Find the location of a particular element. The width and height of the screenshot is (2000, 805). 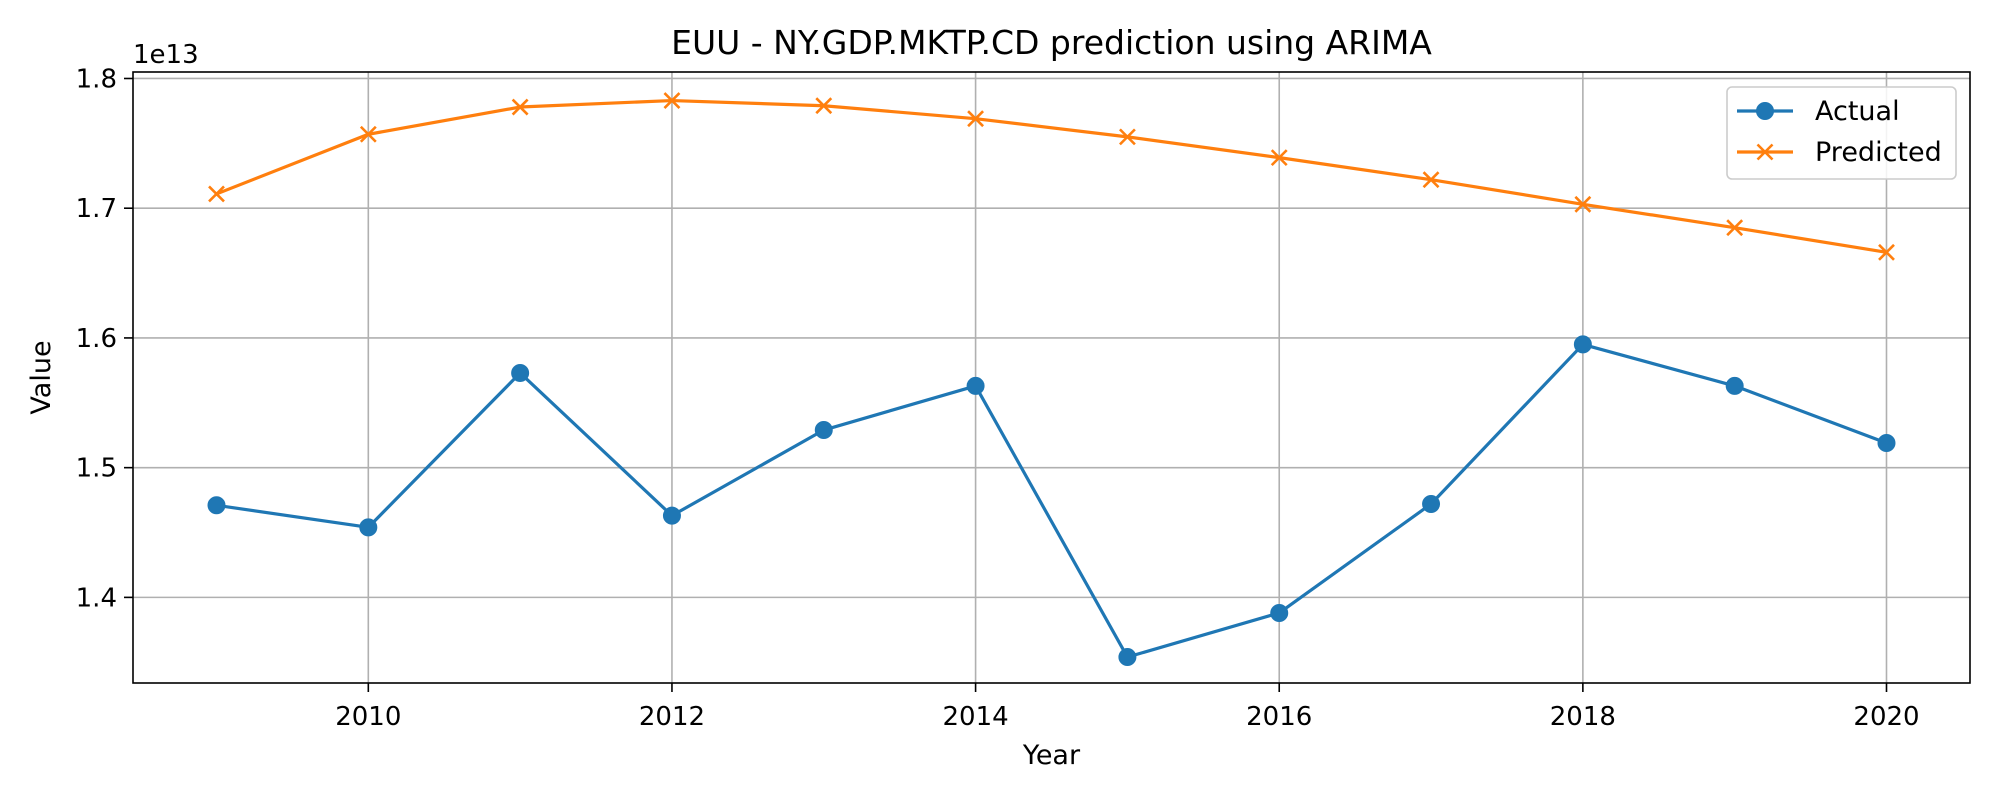

legend-label: Actual is located at coordinates (1857, 111).